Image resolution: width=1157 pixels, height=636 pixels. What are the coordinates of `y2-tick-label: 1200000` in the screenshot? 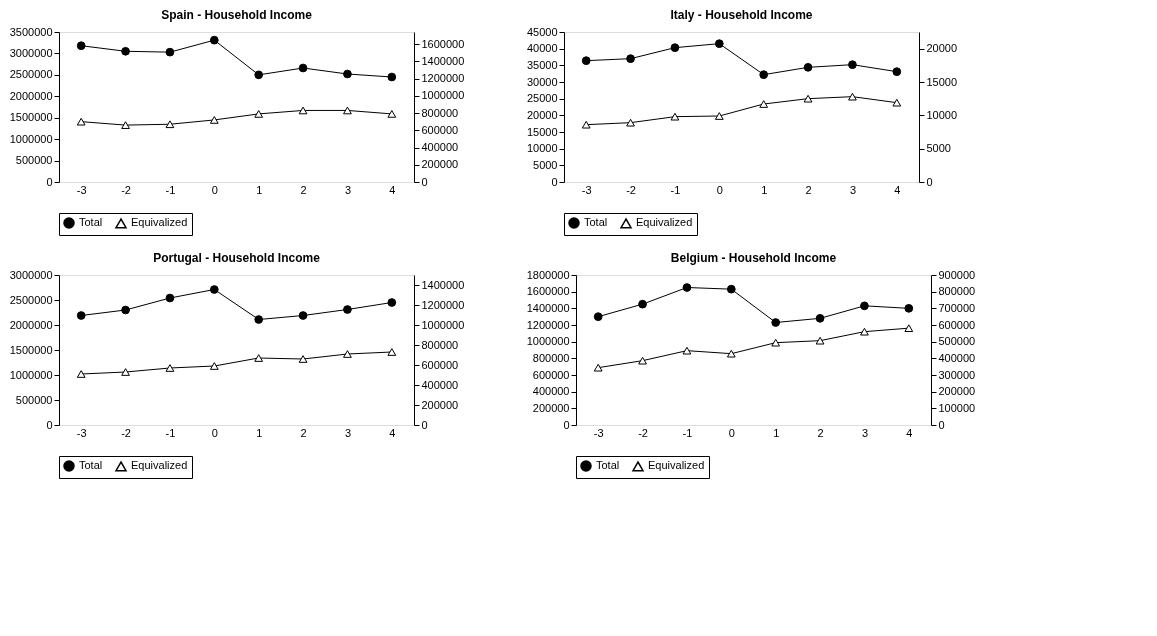 It's located at (443, 78).